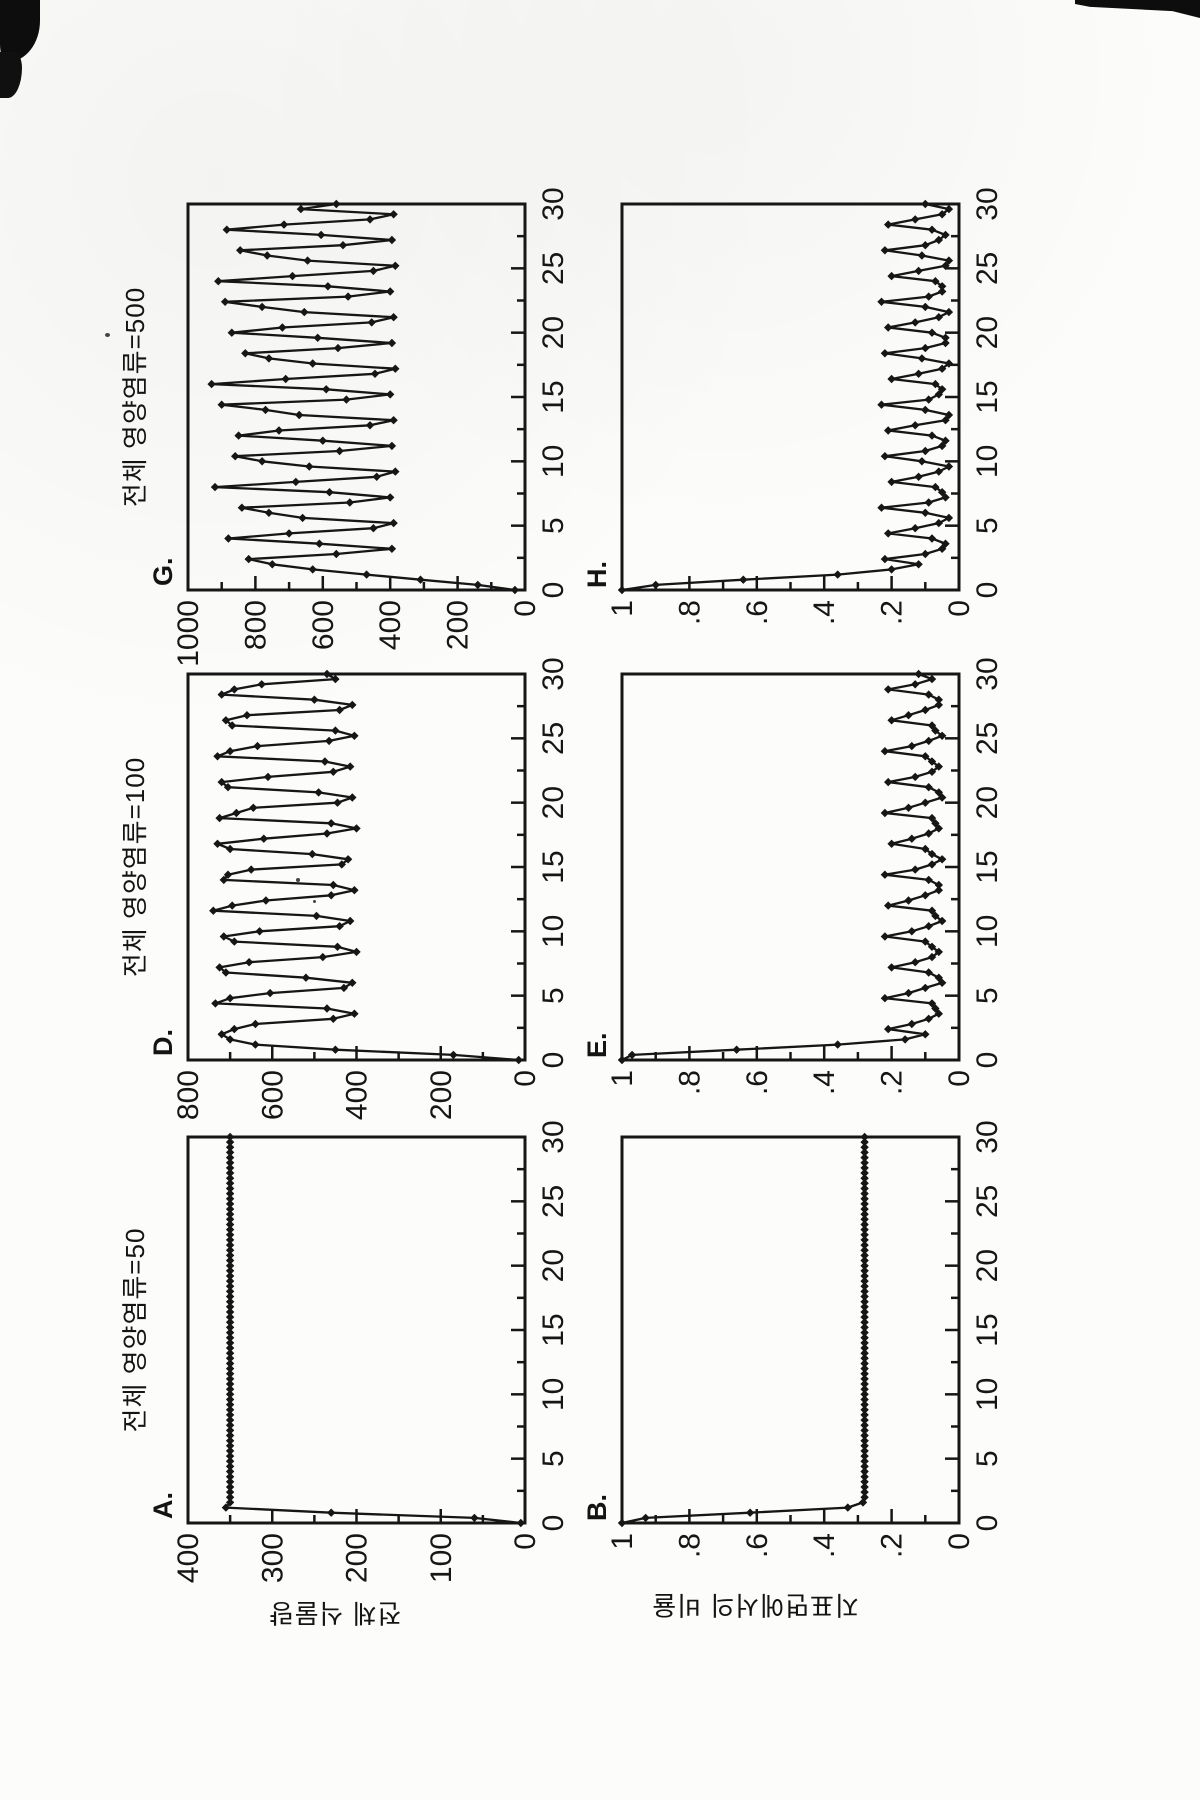  I want to click on panel-letter-H: H., so click(597, 574).